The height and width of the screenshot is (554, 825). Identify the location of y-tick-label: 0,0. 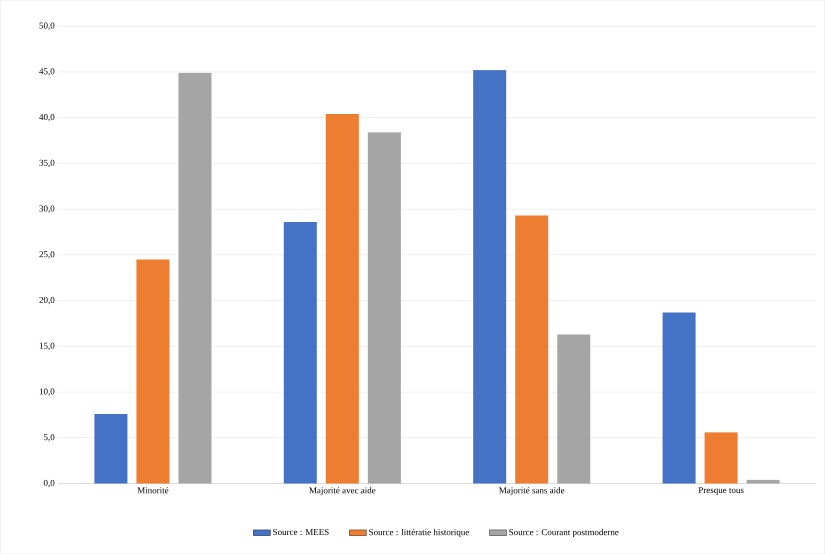
(49, 484).